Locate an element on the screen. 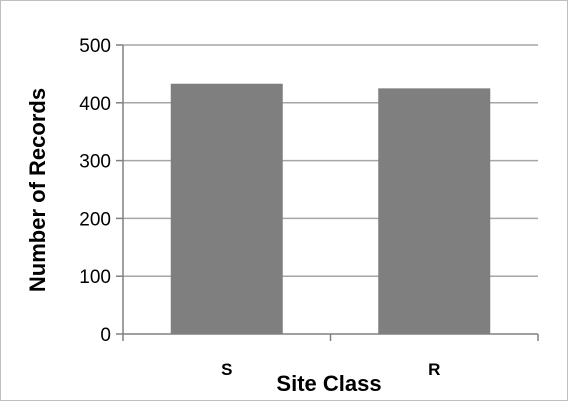  x-category-label: R is located at coordinates (434, 369).